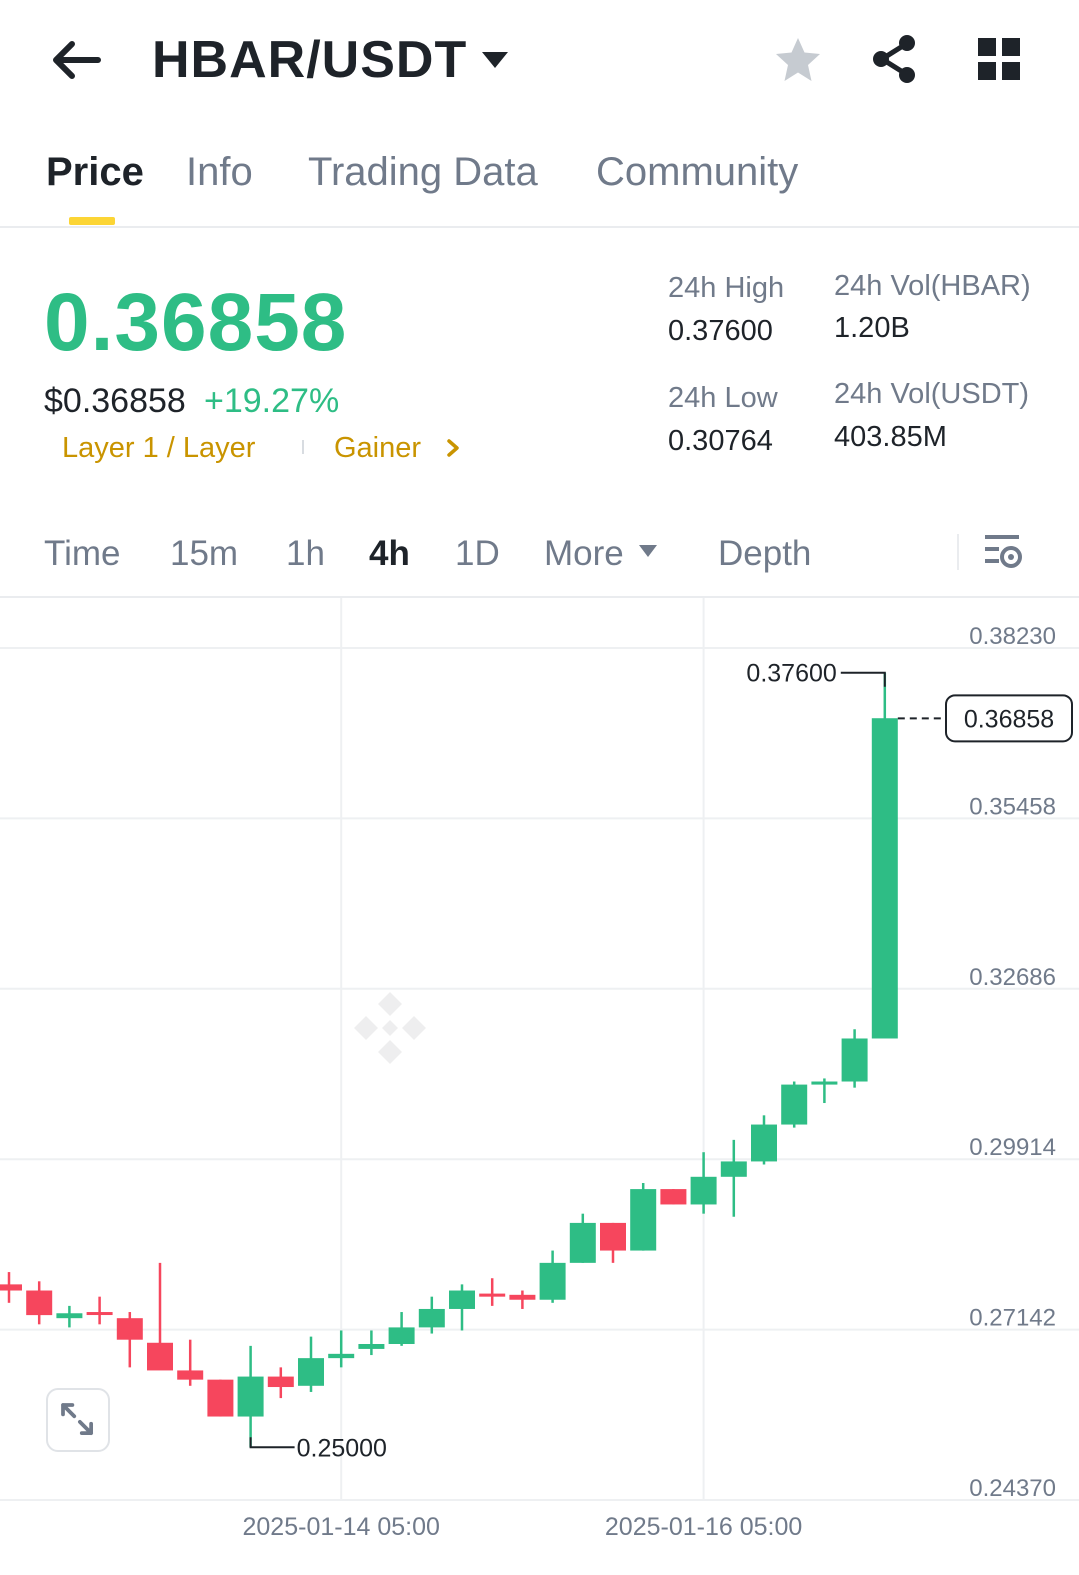  What do you see at coordinates (523, 1527) in the screenshot?
I see `x-axis: 2025-01-14 05:00 2025-01-16 05:00` at bounding box center [523, 1527].